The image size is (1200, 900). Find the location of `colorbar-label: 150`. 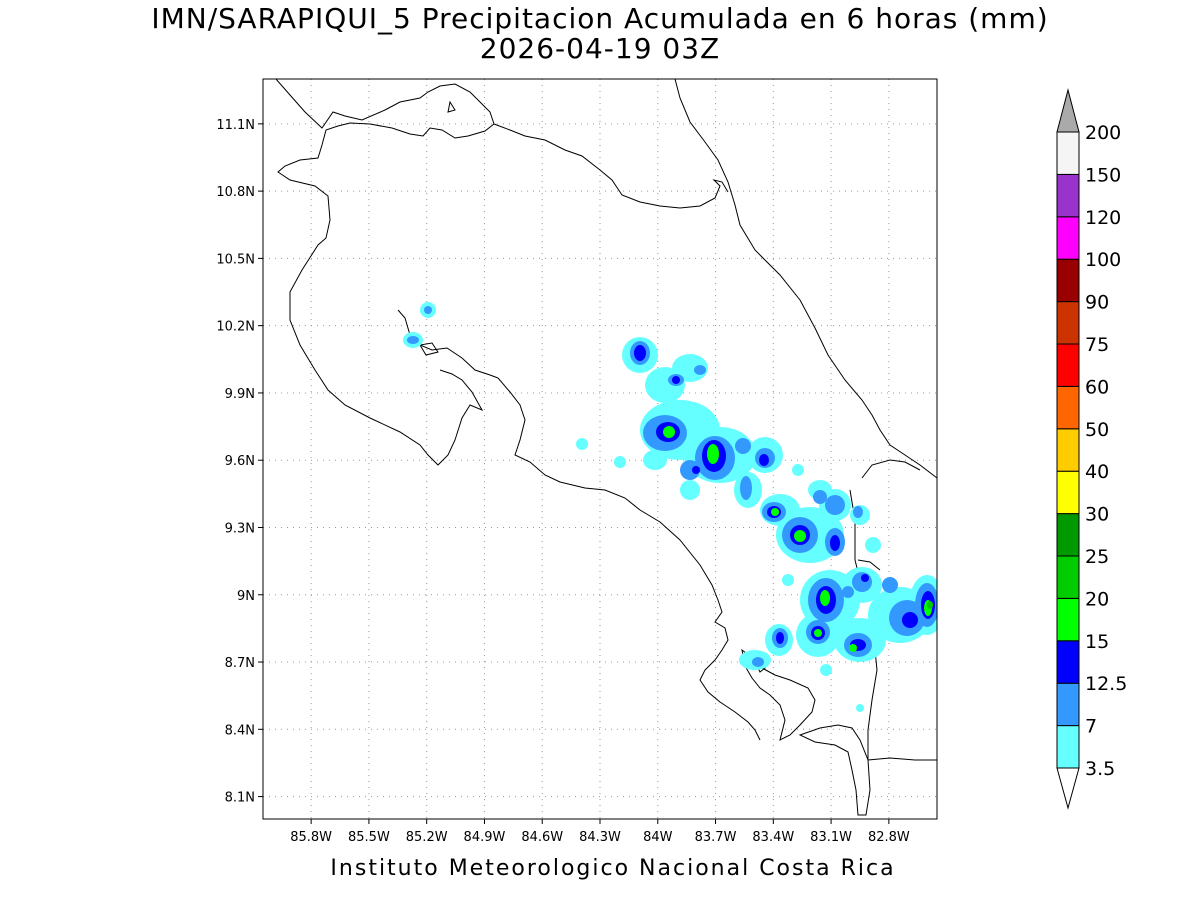

colorbar-label: 150 is located at coordinates (1103, 175).